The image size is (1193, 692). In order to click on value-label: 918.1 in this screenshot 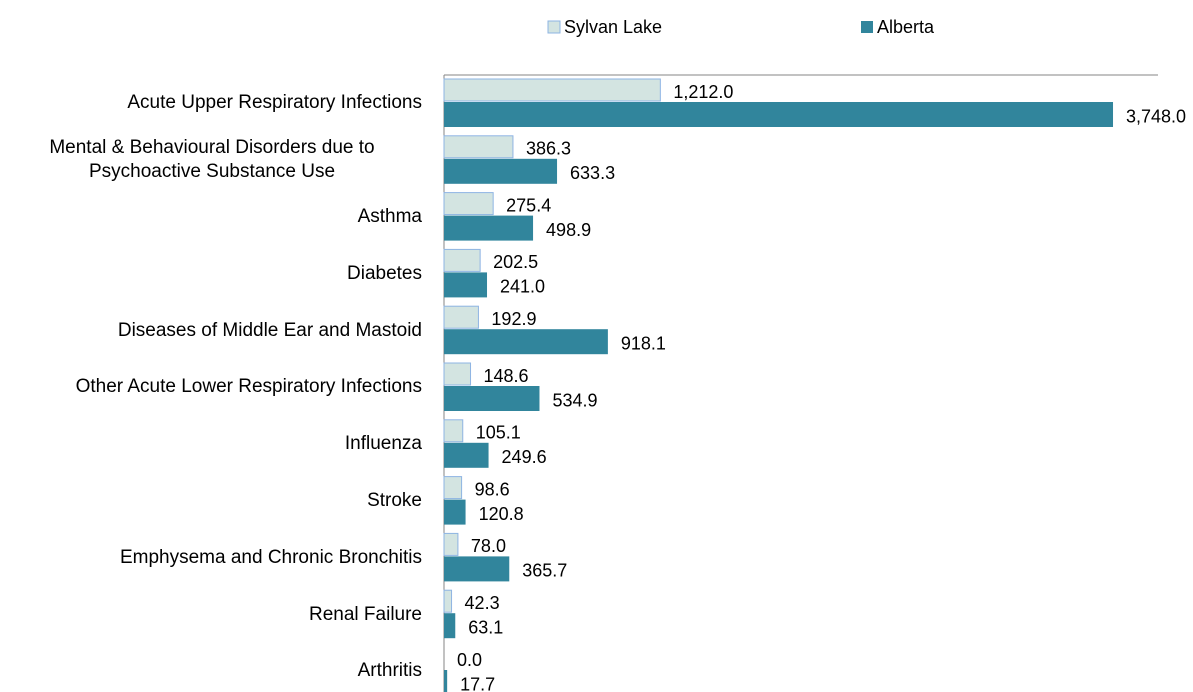, I will do `click(643, 343)`.